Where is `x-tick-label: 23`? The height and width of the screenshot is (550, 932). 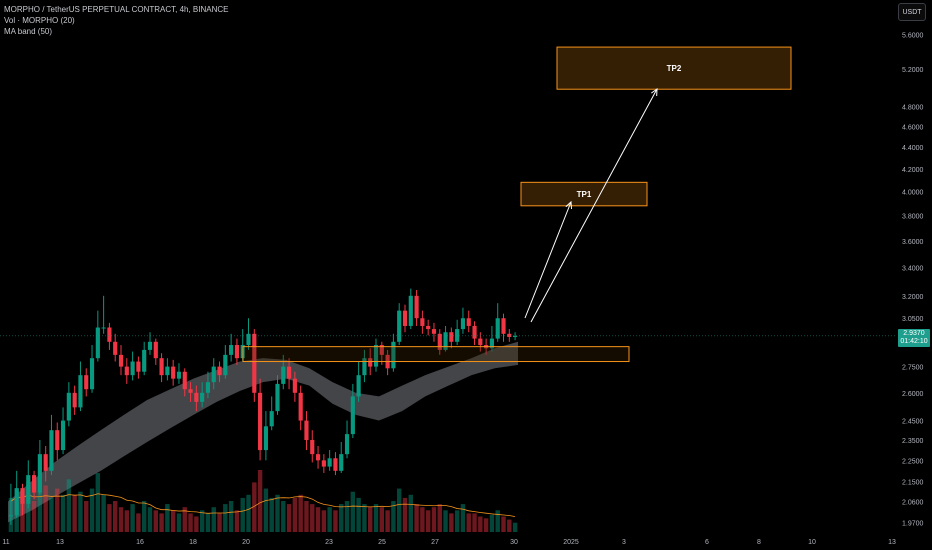 x-tick-label: 23 is located at coordinates (329, 542).